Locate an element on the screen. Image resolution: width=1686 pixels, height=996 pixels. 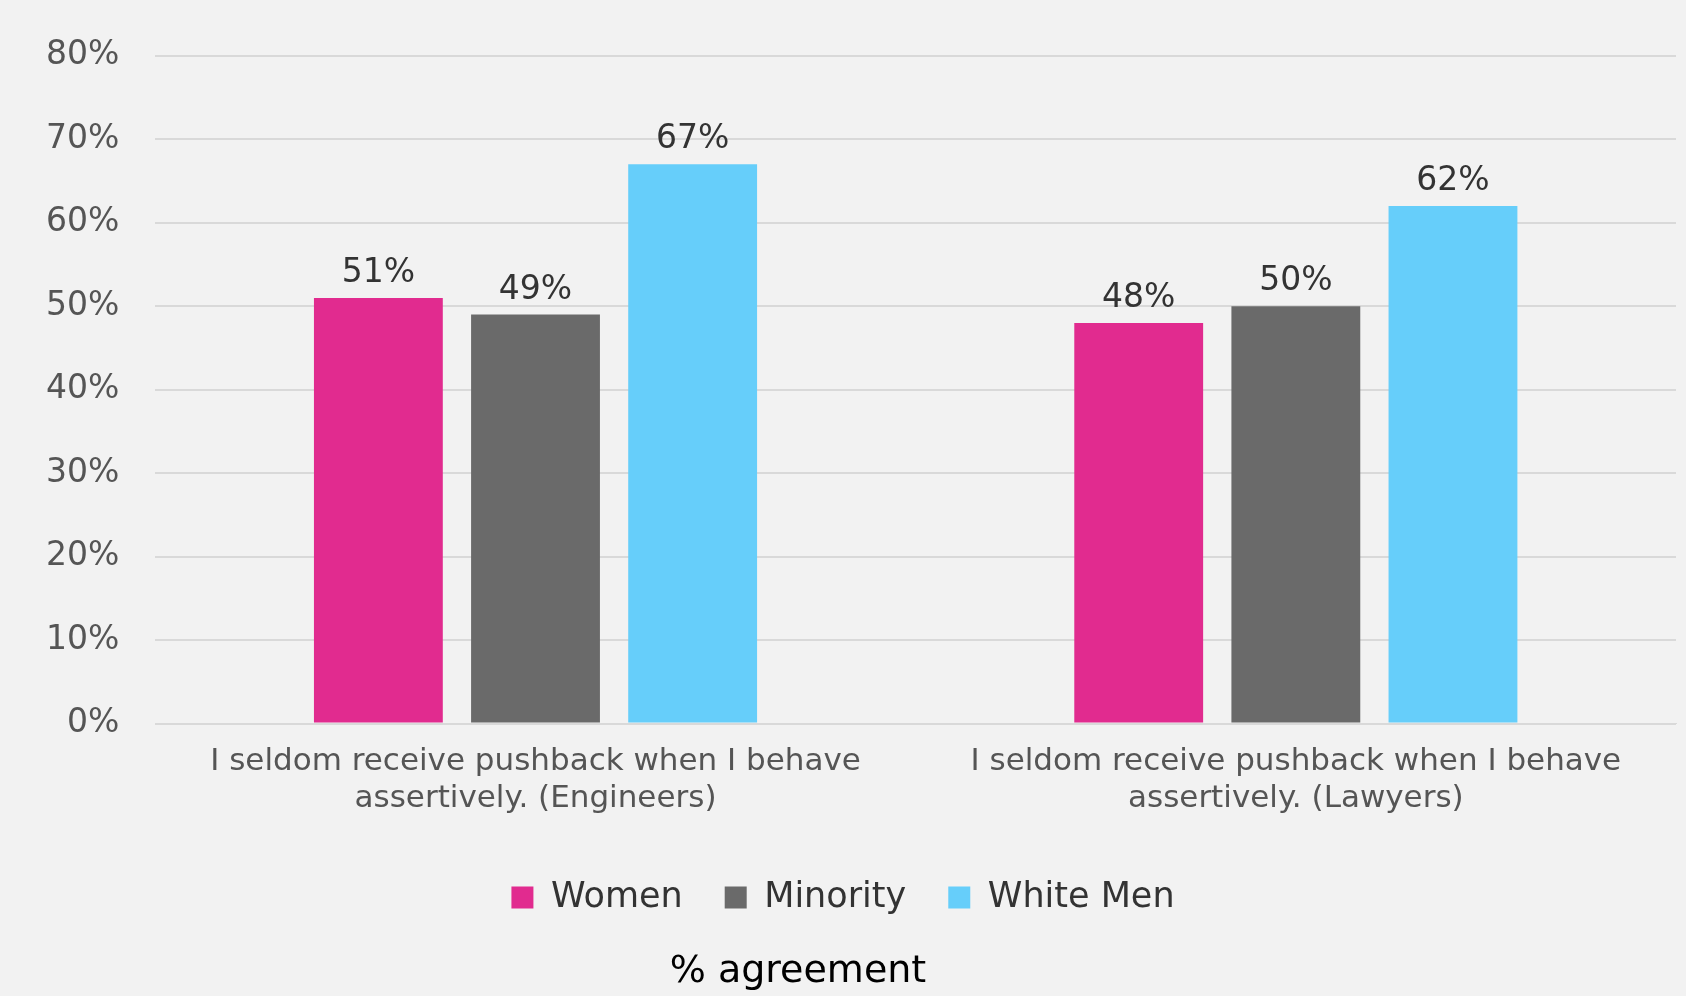
y-tick-label: 40% is located at coordinates (82, 387).